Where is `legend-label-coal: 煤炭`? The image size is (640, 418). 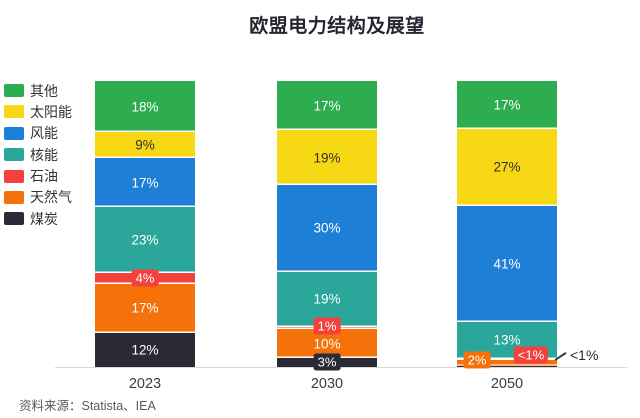
legend-label-coal: 煤炭 is located at coordinates (44, 218).